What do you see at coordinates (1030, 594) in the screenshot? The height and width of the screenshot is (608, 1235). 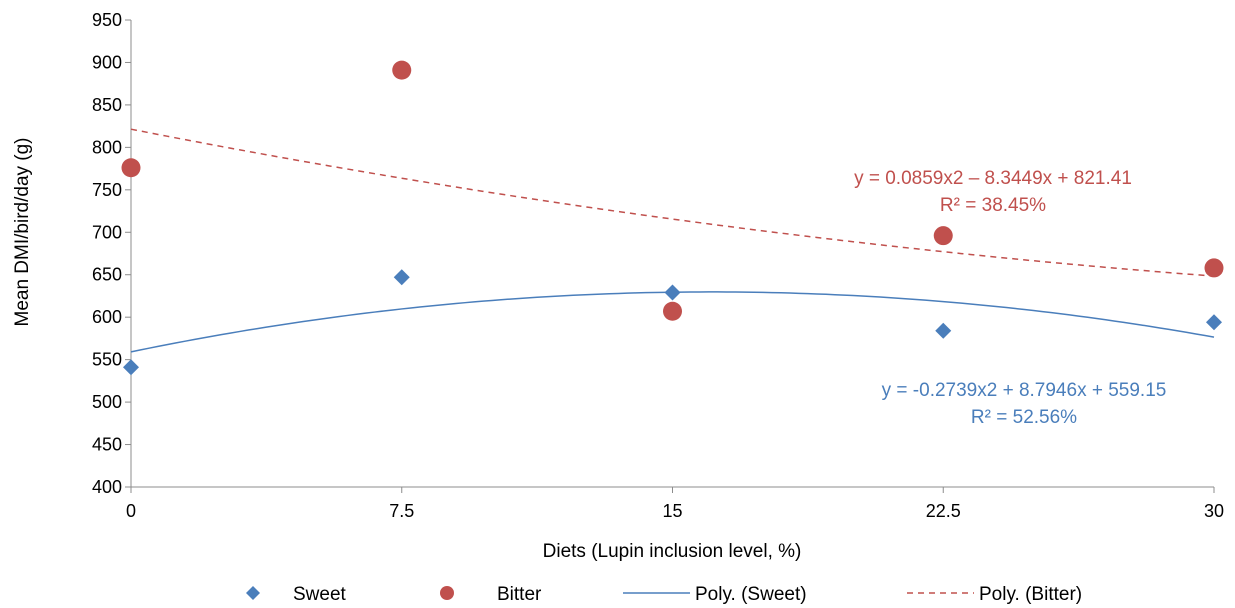 I see `legend-poly-bitter-label: Poly. (Bitter)` at bounding box center [1030, 594].